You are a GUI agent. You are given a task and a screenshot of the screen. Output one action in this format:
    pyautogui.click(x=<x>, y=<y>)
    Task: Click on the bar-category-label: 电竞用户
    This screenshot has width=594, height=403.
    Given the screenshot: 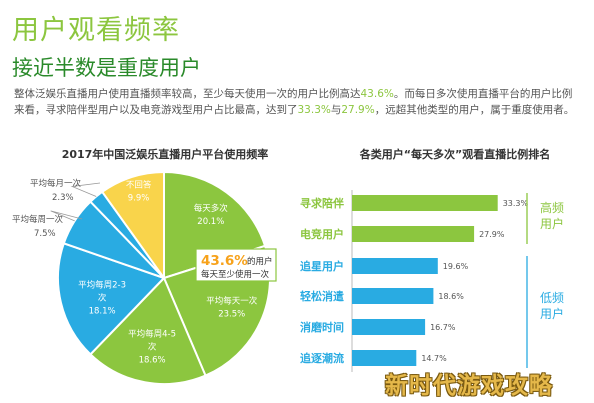 What is the action you would take?
    pyautogui.click(x=322, y=234)
    